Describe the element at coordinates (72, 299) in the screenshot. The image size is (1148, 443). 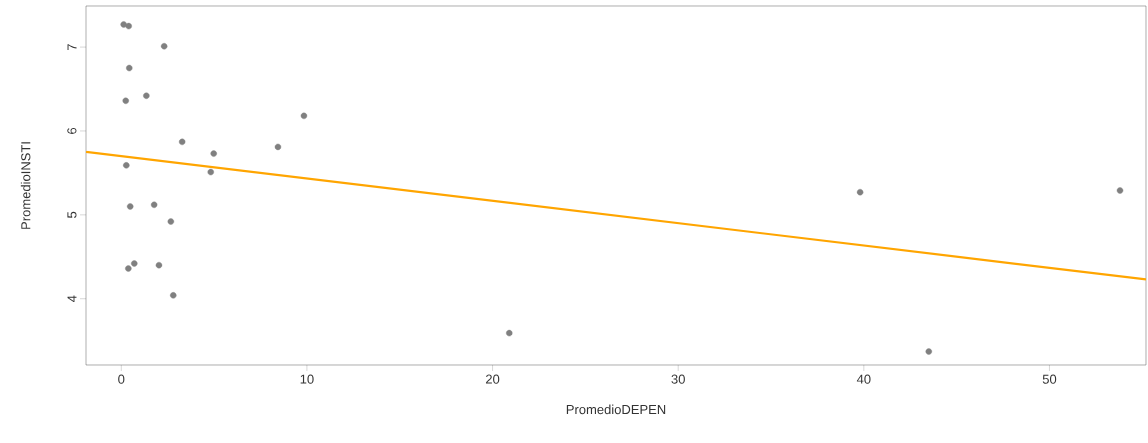
I see `y-tick-label: 4` at that location.